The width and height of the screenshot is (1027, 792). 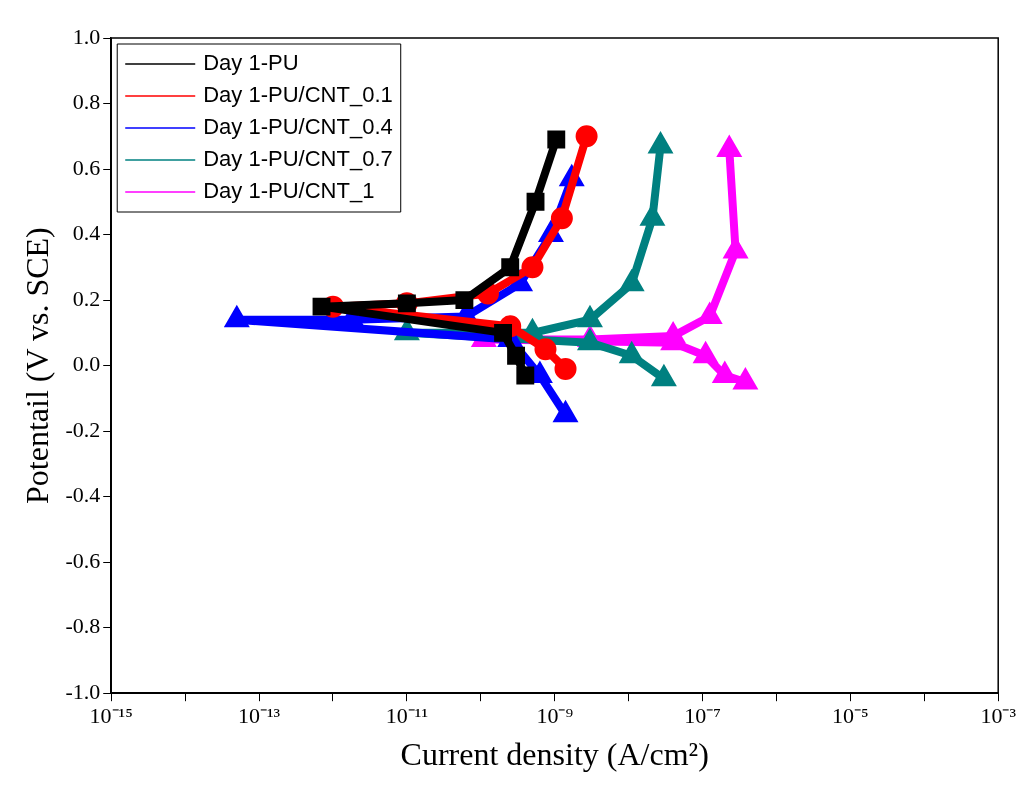 I want to click on y-tick-label: -0.6, so click(x=83, y=560).